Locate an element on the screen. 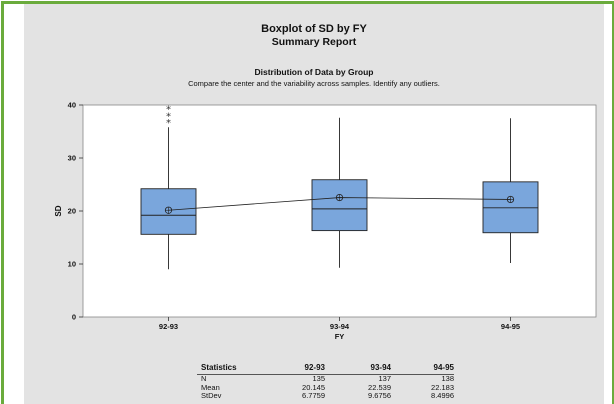  table-cell: Mean is located at coordinates (210, 387).